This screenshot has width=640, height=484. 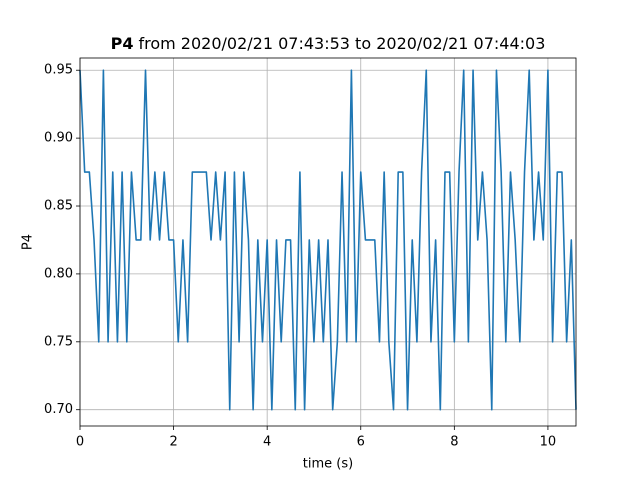 I want to click on x-axis-label: time (s), so click(x=328, y=464).